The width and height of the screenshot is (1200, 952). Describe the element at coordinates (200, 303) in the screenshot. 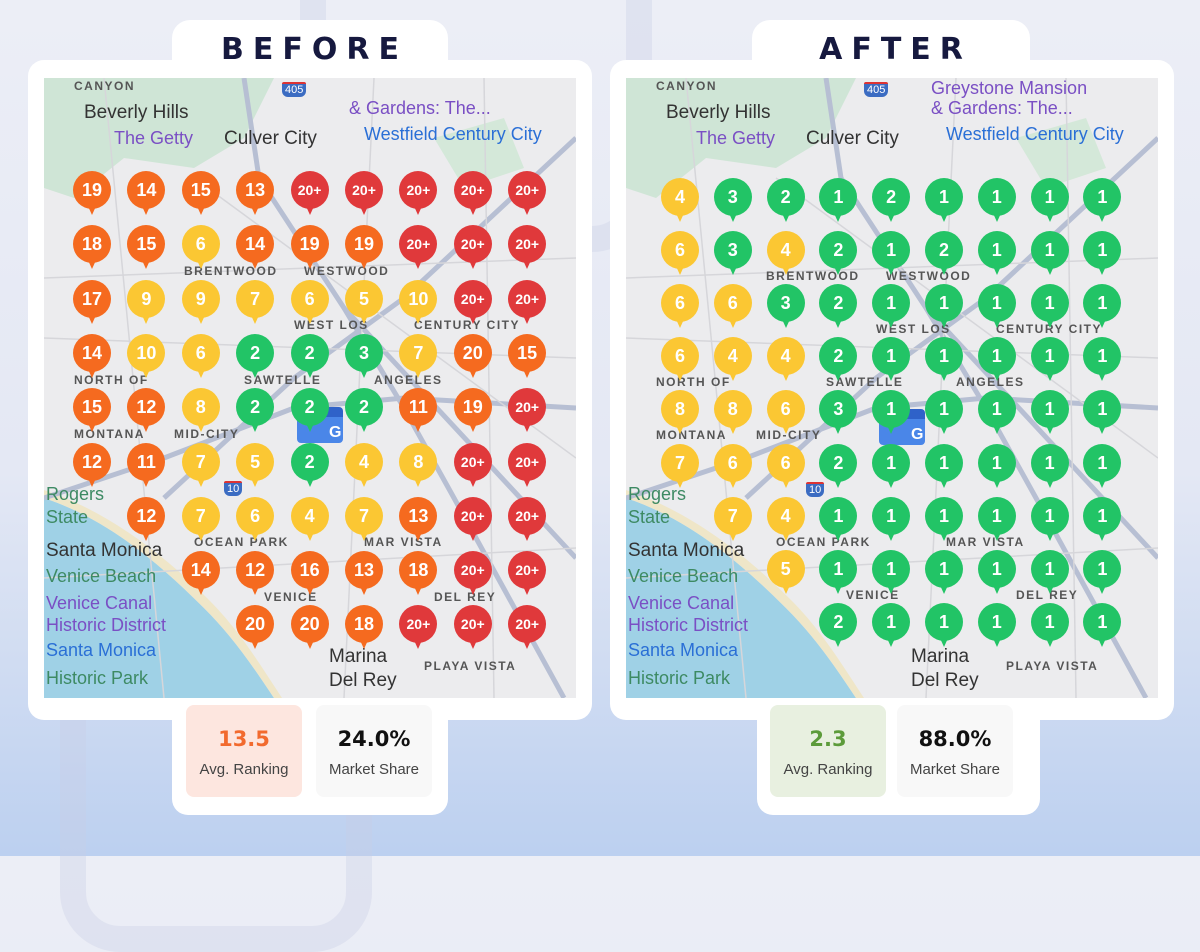

I see `rank-pin: 9` at that location.